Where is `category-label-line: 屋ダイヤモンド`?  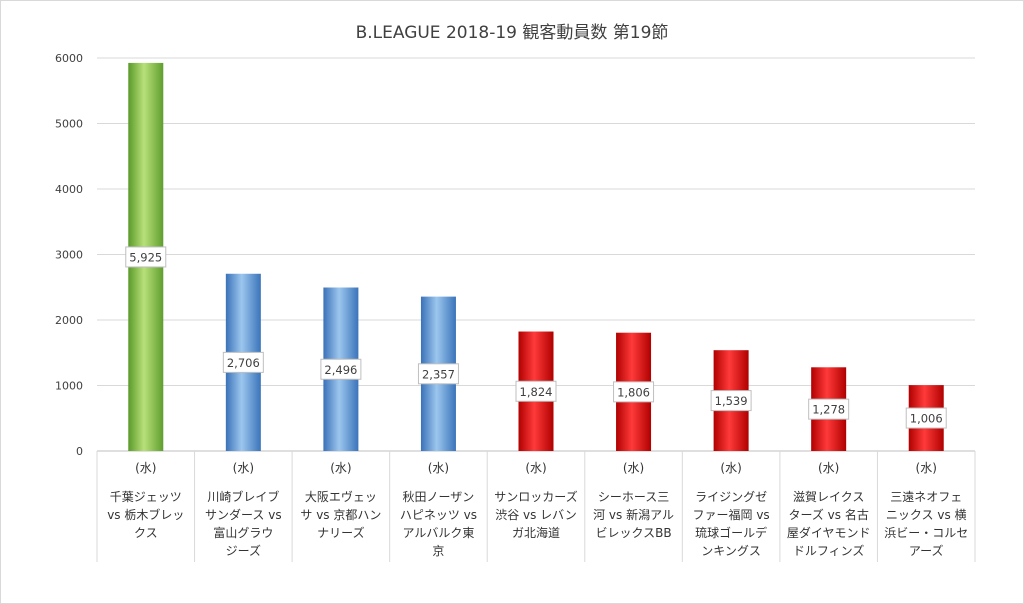
category-label-line: 屋ダイヤモンド is located at coordinates (829, 532).